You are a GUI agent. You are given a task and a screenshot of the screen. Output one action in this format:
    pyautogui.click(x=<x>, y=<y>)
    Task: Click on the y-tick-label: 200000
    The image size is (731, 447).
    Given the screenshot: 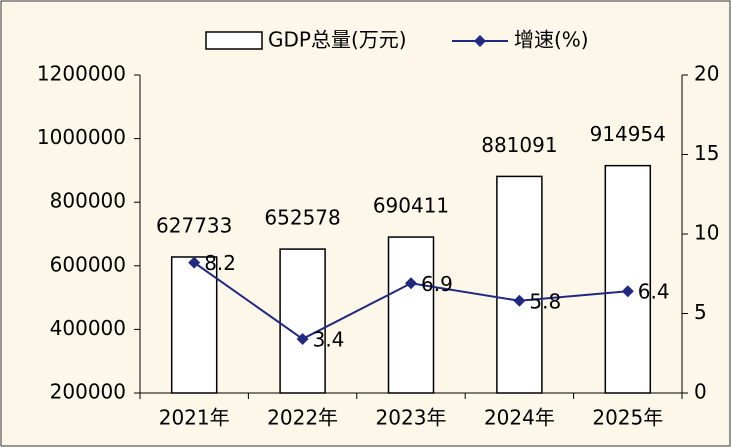 What is the action you would take?
    pyautogui.click(x=88, y=392)
    